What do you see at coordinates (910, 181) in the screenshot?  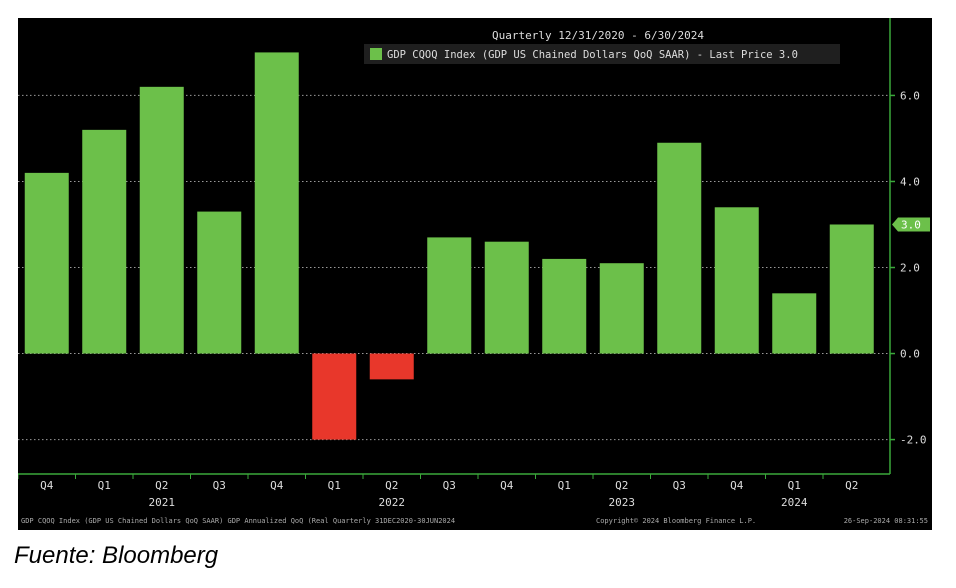 I see `y-tick-label-1: 4.0` at bounding box center [910, 181].